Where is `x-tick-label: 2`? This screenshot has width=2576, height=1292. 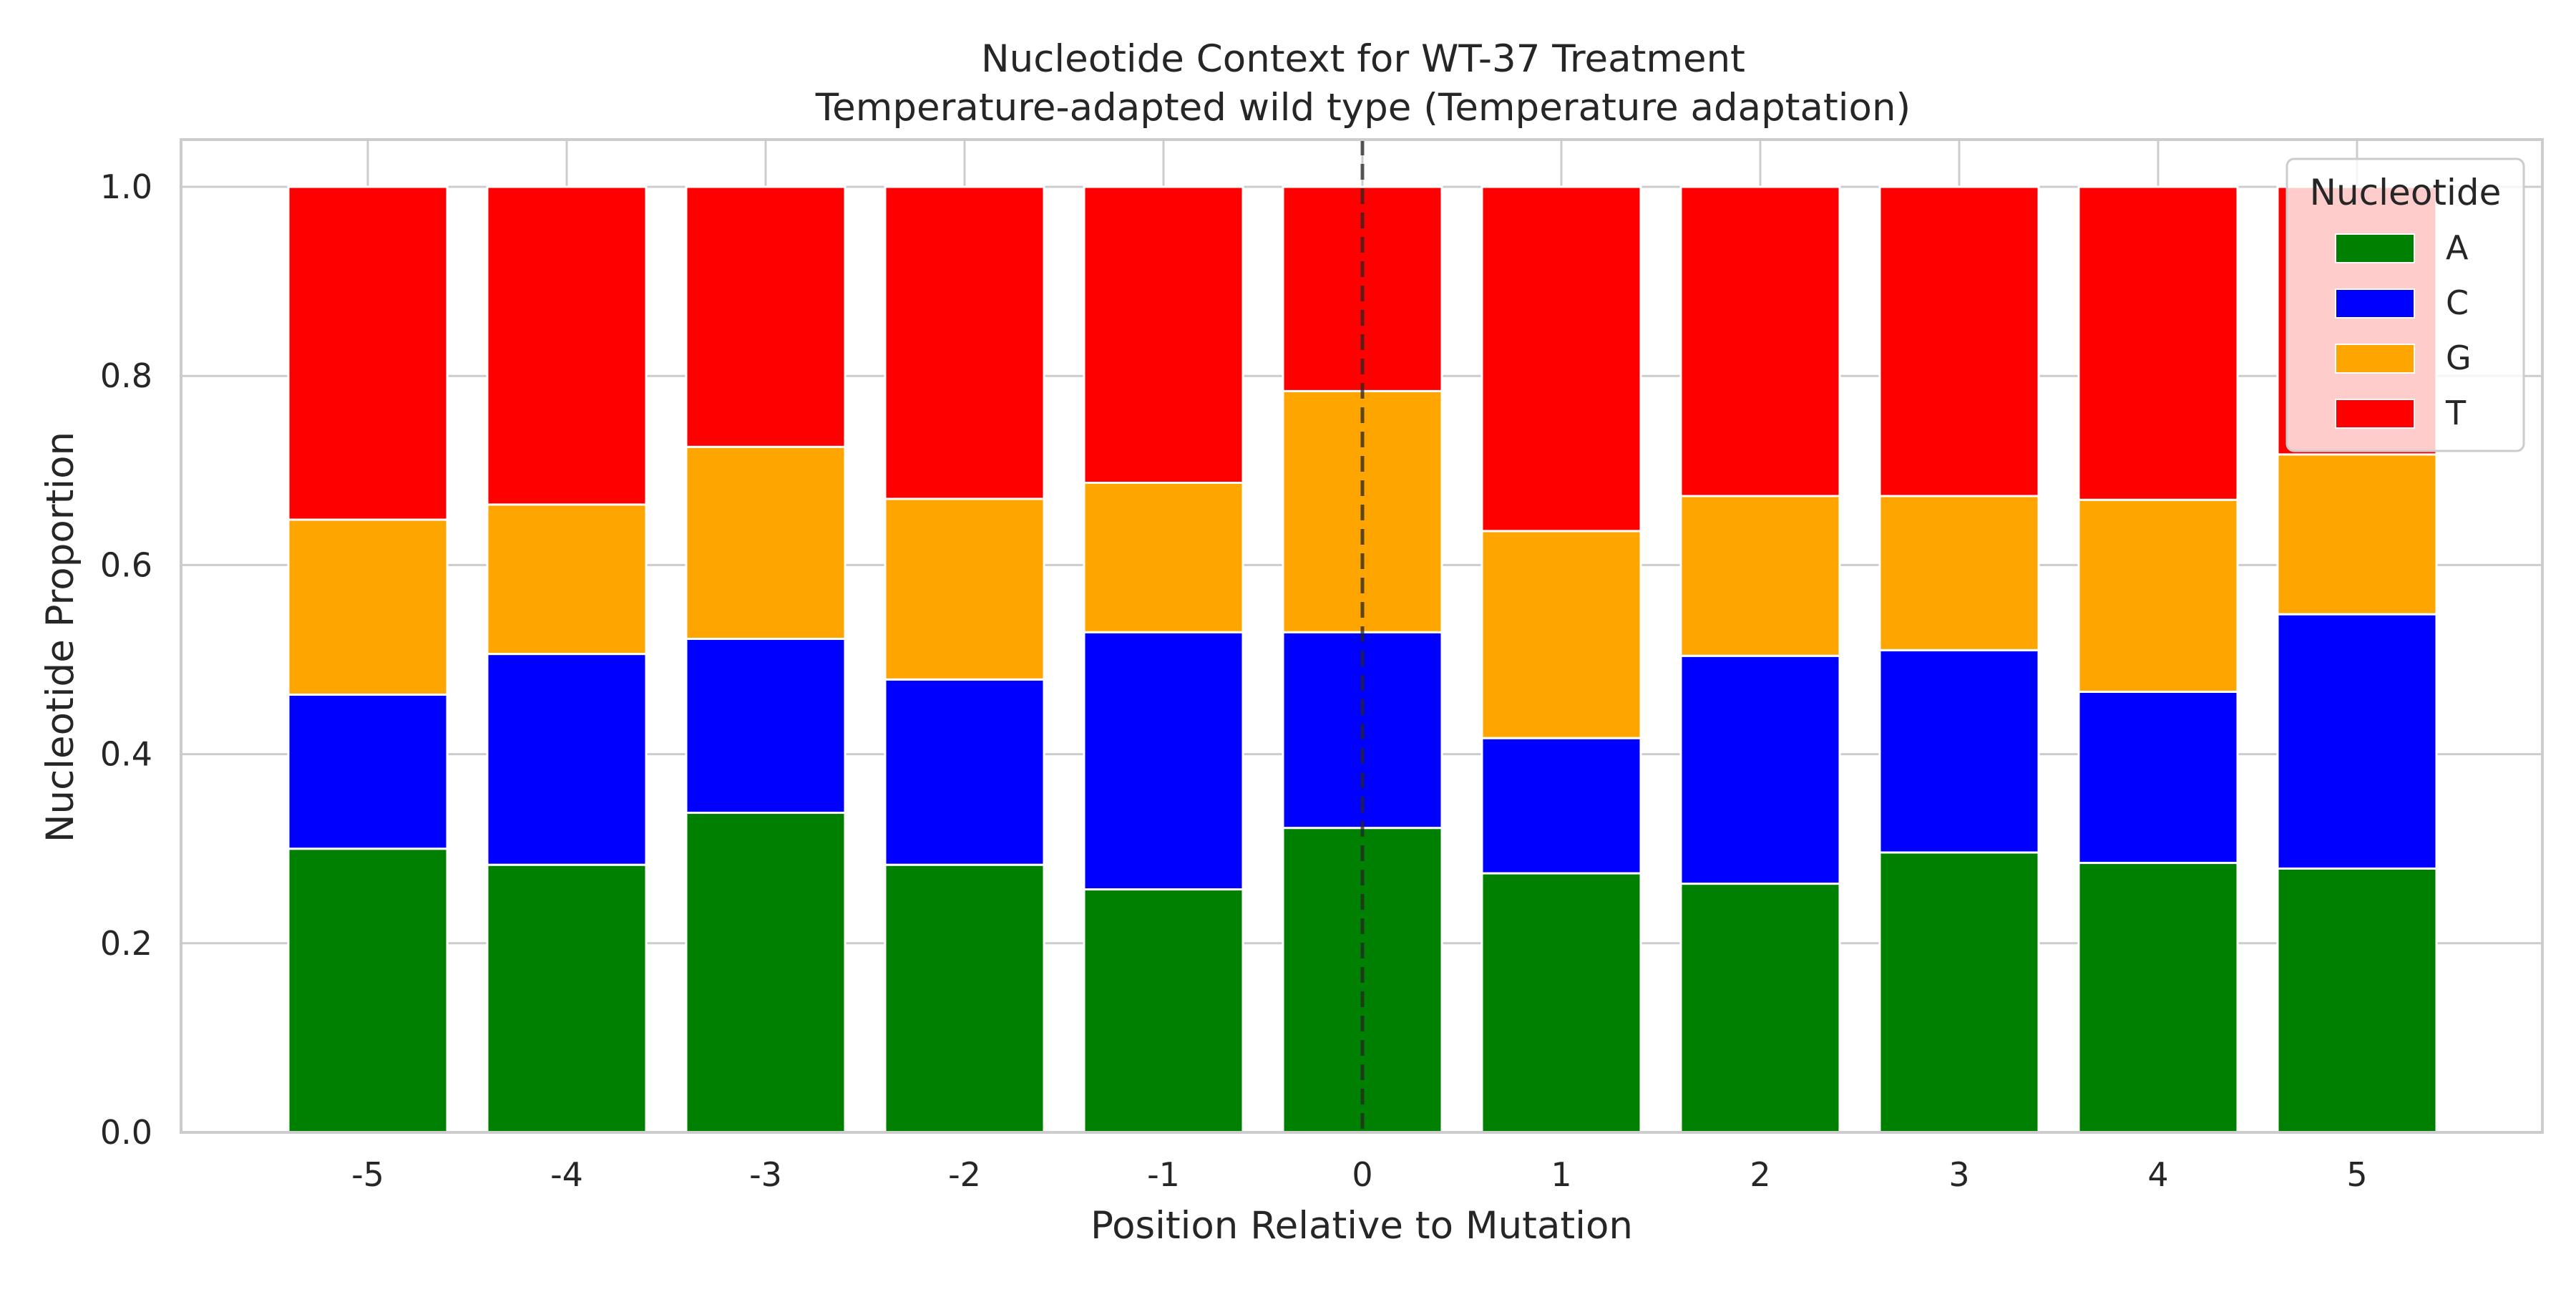
x-tick-label: 2 is located at coordinates (1760, 1174).